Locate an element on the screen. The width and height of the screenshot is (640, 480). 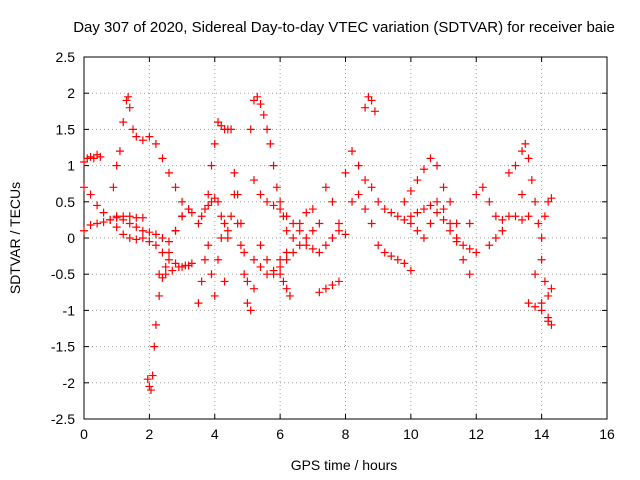
x-tick-label: 14 is located at coordinates (542, 434).